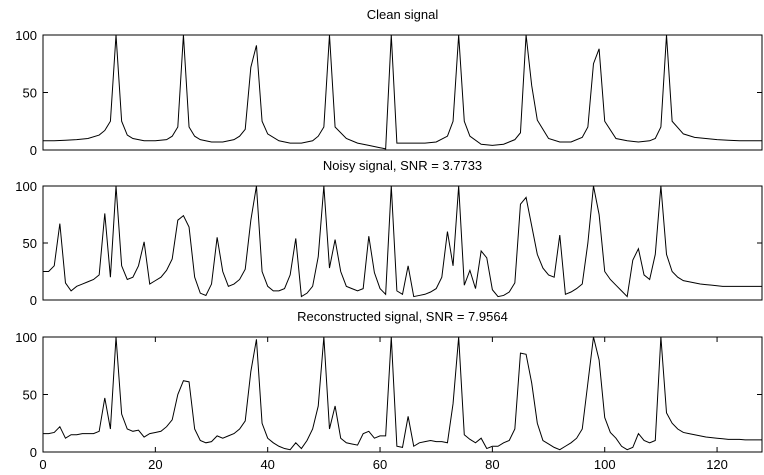  I want to click on x-tick-label: 80, so click(492, 464).